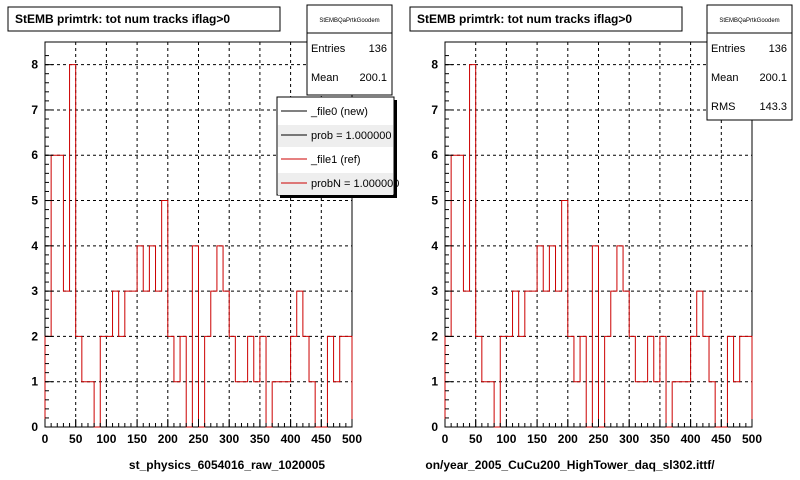  I want to click on left-ytick-label-3: 3, so click(34, 291).